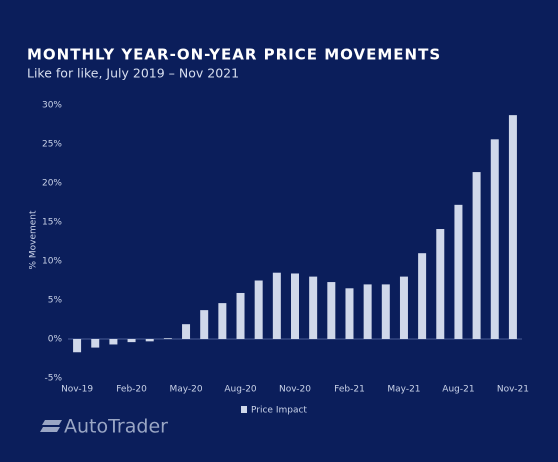 This screenshot has height=462, width=558. Describe the element at coordinates (513, 390) in the screenshot. I see `x-tick-label: Nov-21` at that location.